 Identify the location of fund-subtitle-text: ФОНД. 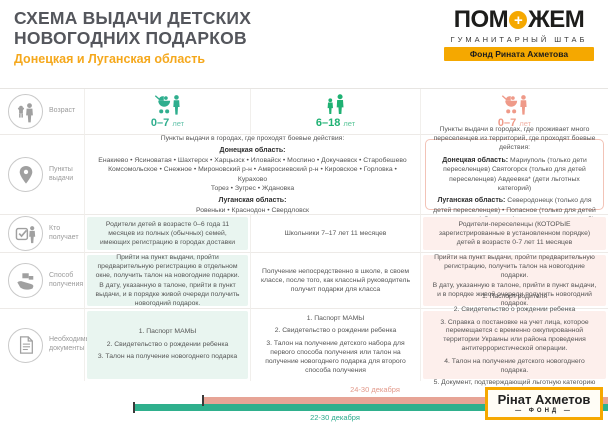
(544, 411).